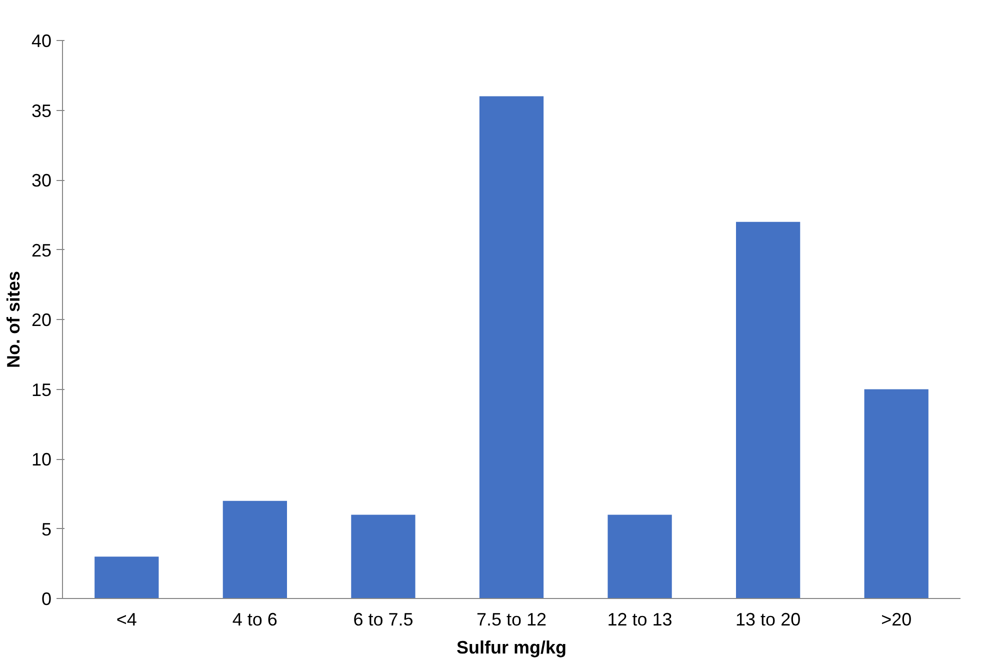  What do you see at coordinates (255, 620) in the screenshot?
I see `x-tick-label: 4 to 6` at bounding box center [255, 620].